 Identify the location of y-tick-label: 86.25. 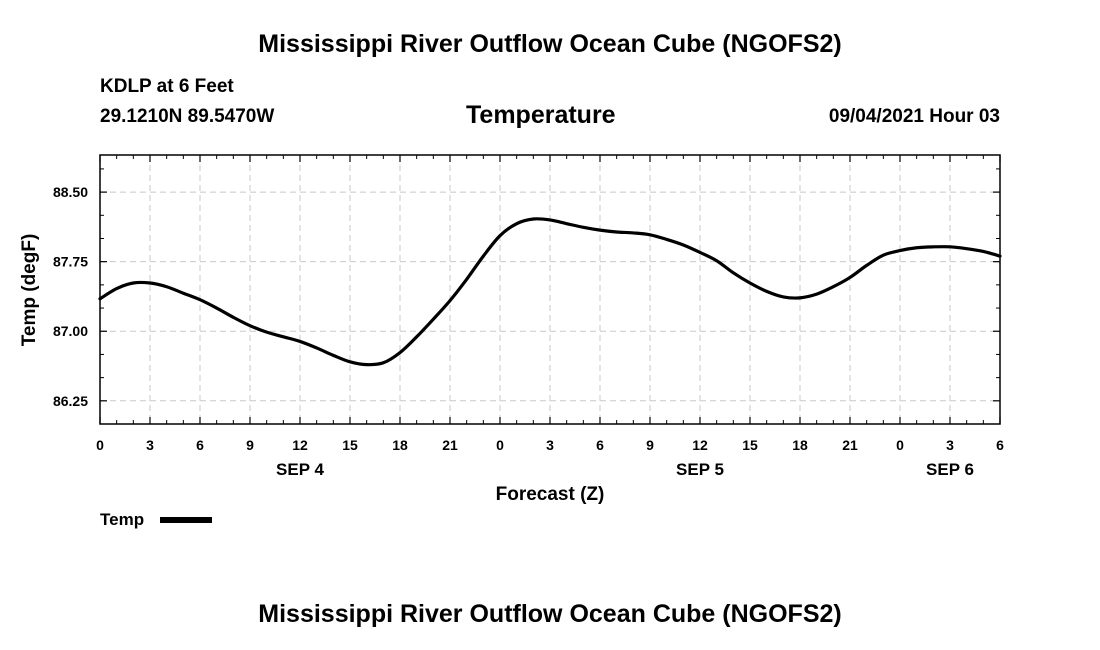
(70, 401).